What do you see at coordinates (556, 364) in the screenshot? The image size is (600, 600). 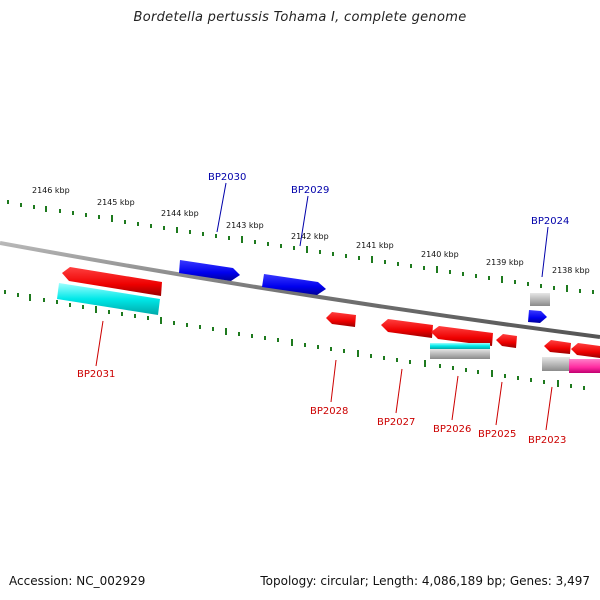 I see `pseudogene-bp2023` at bounding box center [556, 364].